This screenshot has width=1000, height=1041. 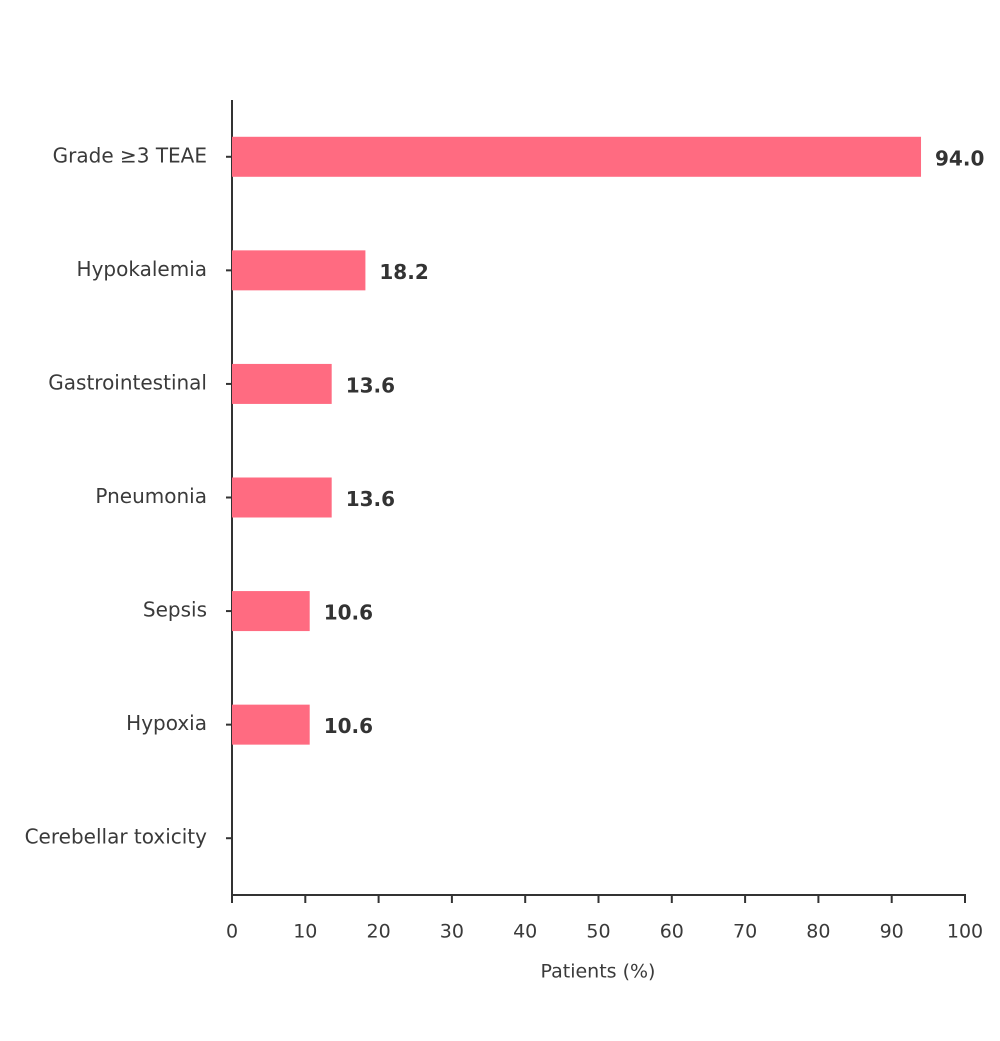 What do you see at coordinates (598, 932) in the screenshot?
I see `x-tick-label: 50` at bounding box center [598, 932].